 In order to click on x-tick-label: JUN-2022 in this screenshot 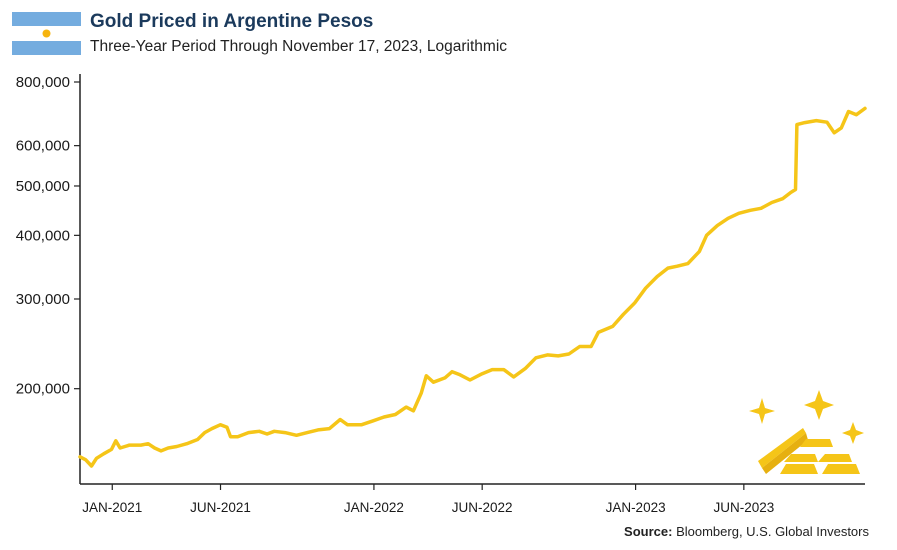, I will do `click(482, 507)`.